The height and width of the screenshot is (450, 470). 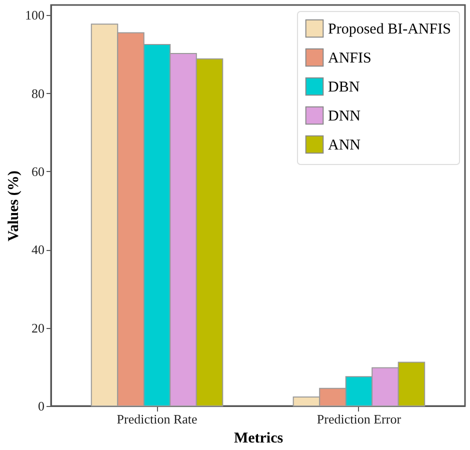 What do you see at coordinates (14, 206) in the screenshot?
I see `y-axis-title: Values (%)` at bounding box center [14, 206].